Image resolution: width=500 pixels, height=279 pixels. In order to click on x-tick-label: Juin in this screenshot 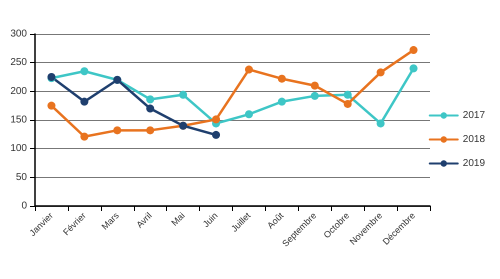, I will do `click(210, 220)`.